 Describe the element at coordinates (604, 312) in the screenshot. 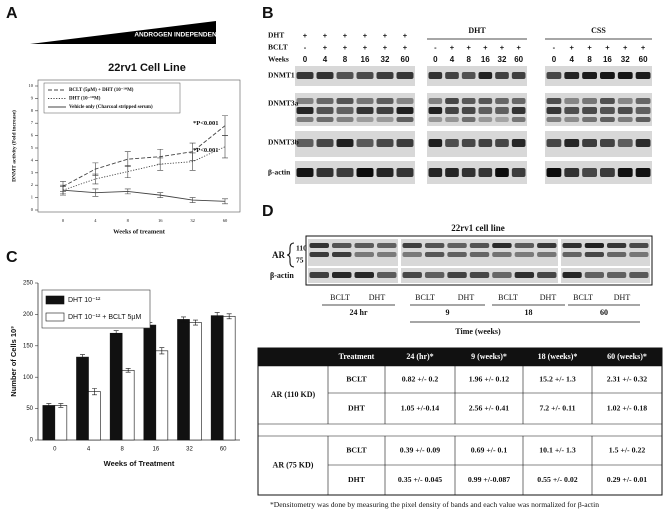

I see `time-label: 60` at that location.